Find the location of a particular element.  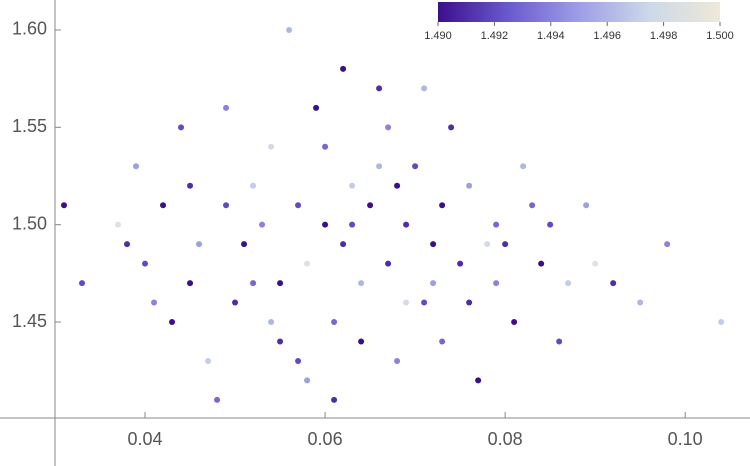

colorbar is located at coordinates (579, 12).